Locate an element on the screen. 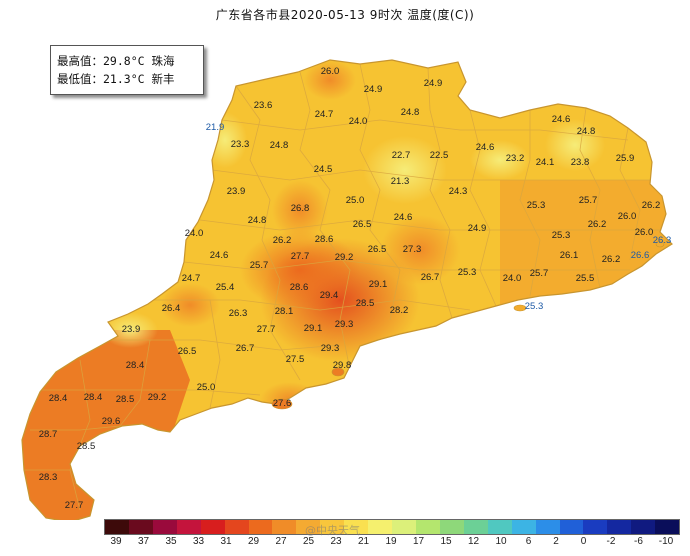 The image size is (690, 556). station-value-label: 22.5 is located at coordinates (439, 155).